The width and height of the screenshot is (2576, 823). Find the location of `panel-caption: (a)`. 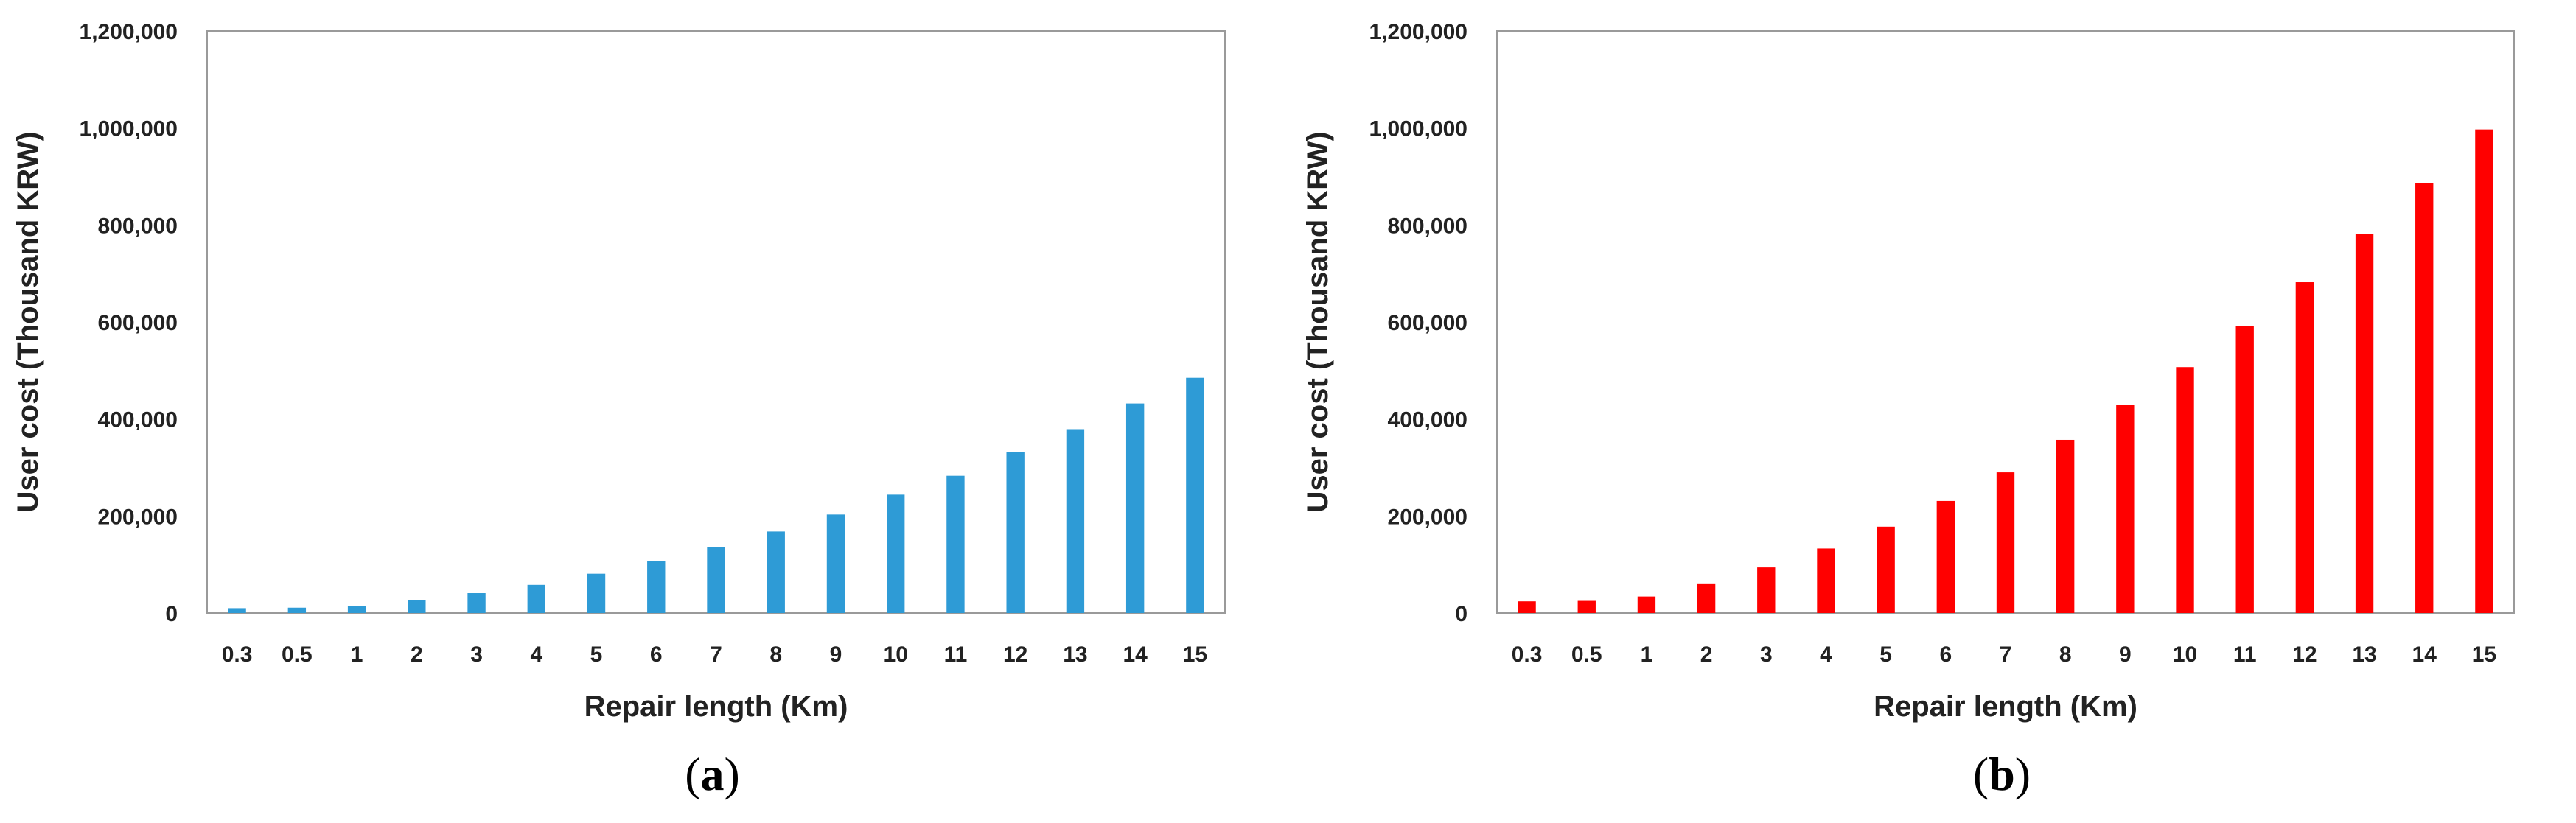

panel-caption: (a) is located at coordinates (712, 774).